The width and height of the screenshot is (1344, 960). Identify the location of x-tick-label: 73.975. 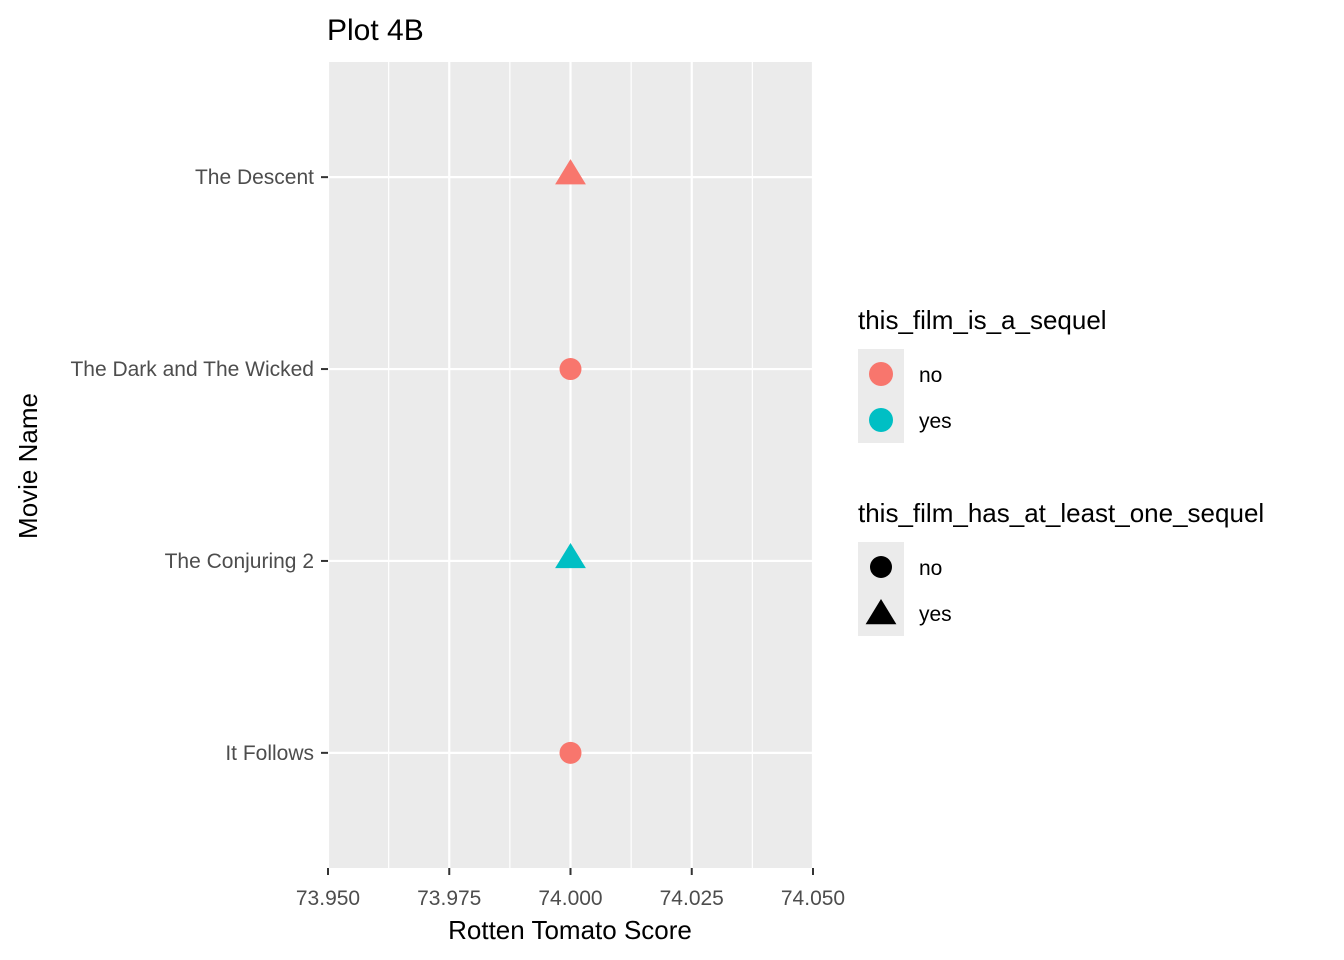
(449, 898).